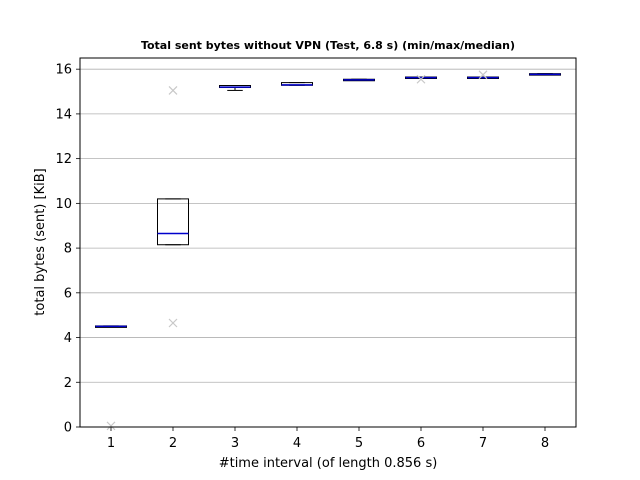  Describe the element at coordinates (545, 443) in the screenshot. I see `x-tick-label: 8` at that location.